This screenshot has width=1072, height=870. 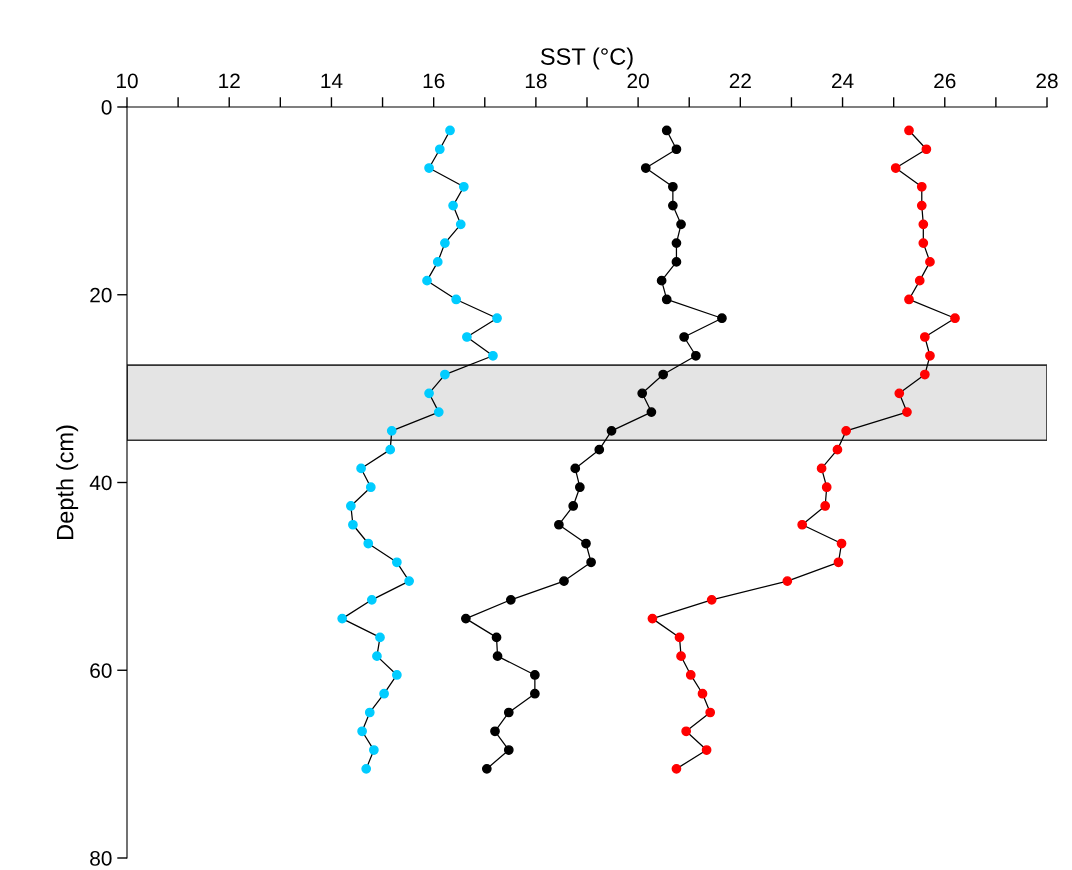 What do you see at coordinates (945, 81) in the screenshot?
I see `x-tick-label: 26` at bounding box center [945, 81].